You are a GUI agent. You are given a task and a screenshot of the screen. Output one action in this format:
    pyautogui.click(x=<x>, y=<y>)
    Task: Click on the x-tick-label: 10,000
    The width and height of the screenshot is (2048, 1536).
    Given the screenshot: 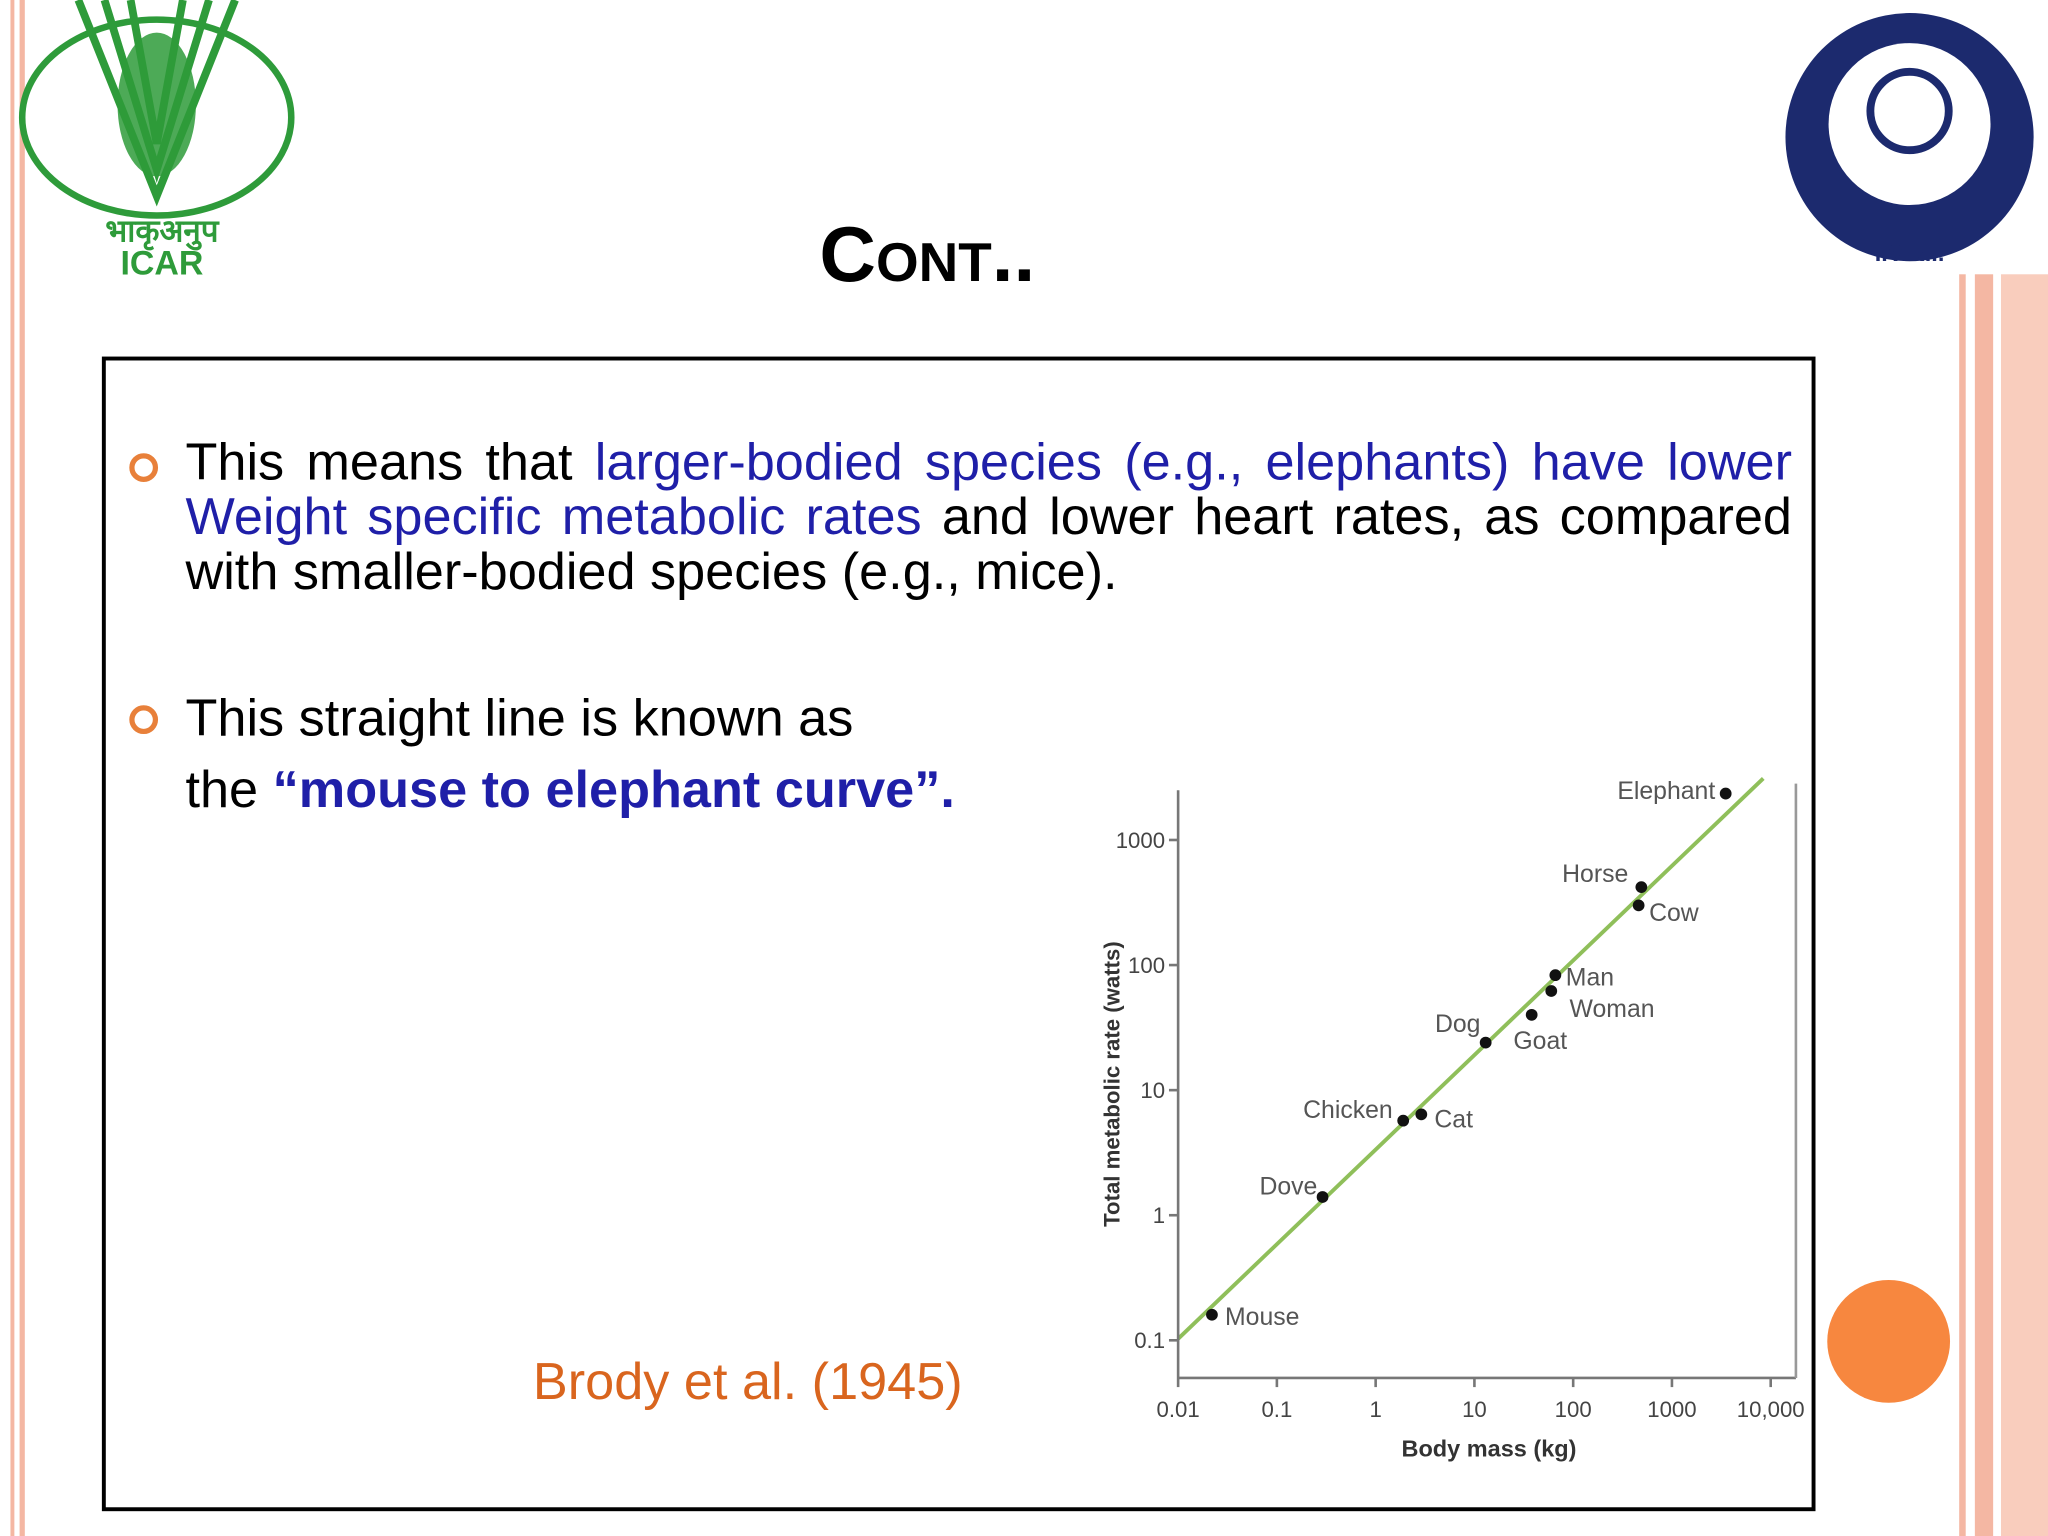 What is the action you would take?
    pyautogui.click(x=1771, y=1409)
    